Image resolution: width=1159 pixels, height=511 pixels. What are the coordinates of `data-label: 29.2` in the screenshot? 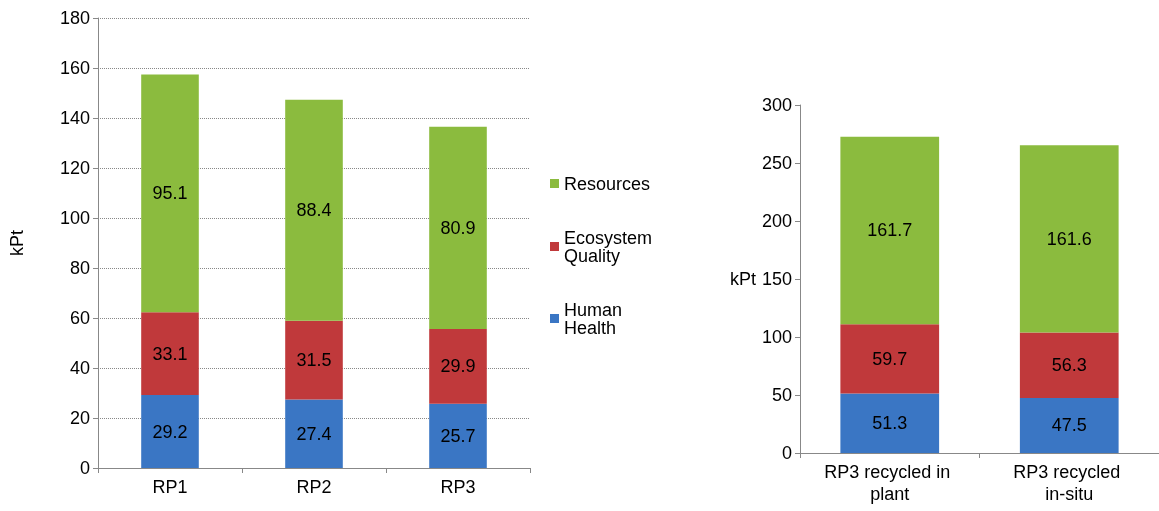 It's located at (170, 431).